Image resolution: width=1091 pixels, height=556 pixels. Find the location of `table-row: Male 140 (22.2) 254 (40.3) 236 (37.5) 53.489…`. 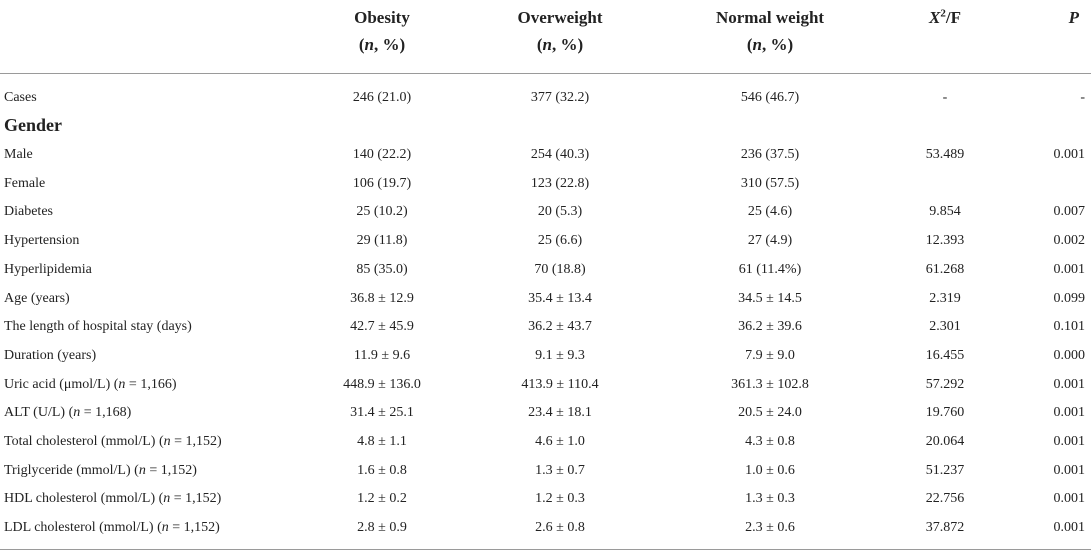

table-row: Male 140 (22.2) 254 (40.3) 236 (37.5) 53.489… is located at coordinates (545, 155).